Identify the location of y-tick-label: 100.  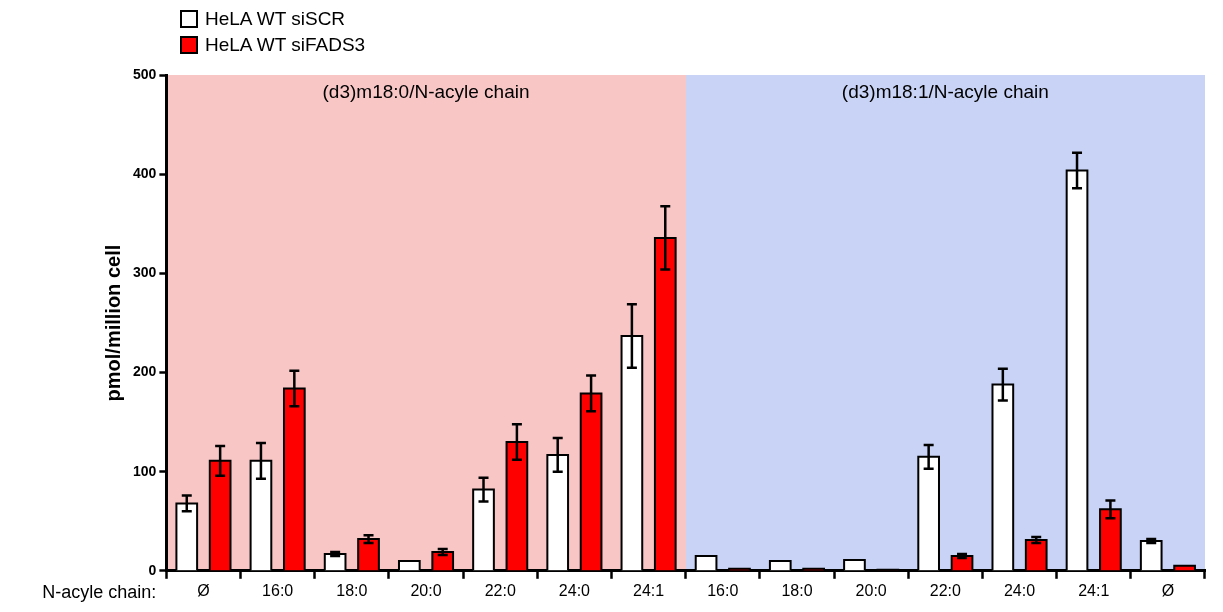
(145, 470).